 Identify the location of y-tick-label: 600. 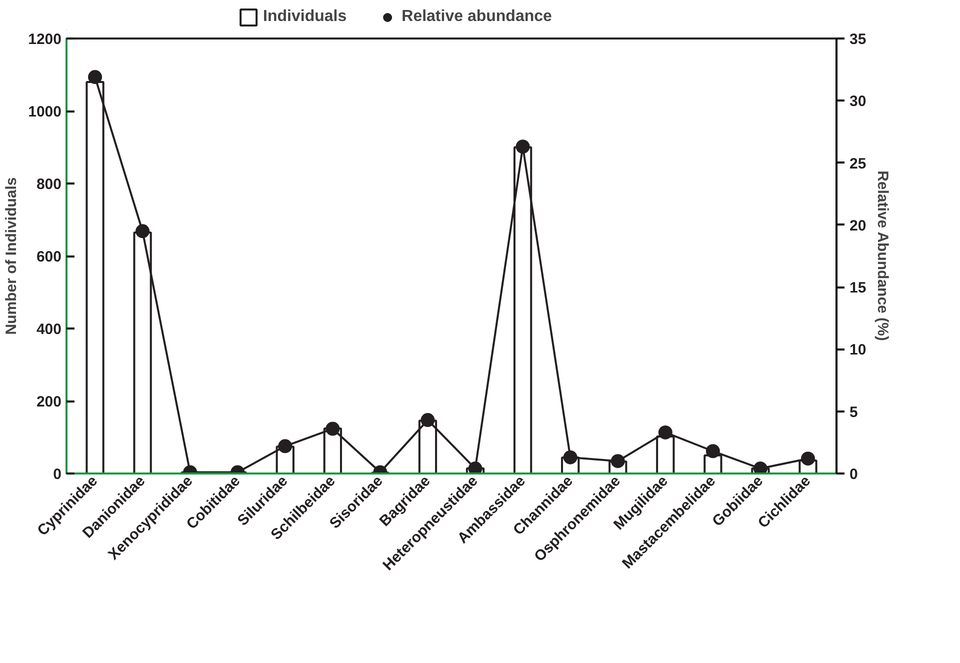
(49, 257).